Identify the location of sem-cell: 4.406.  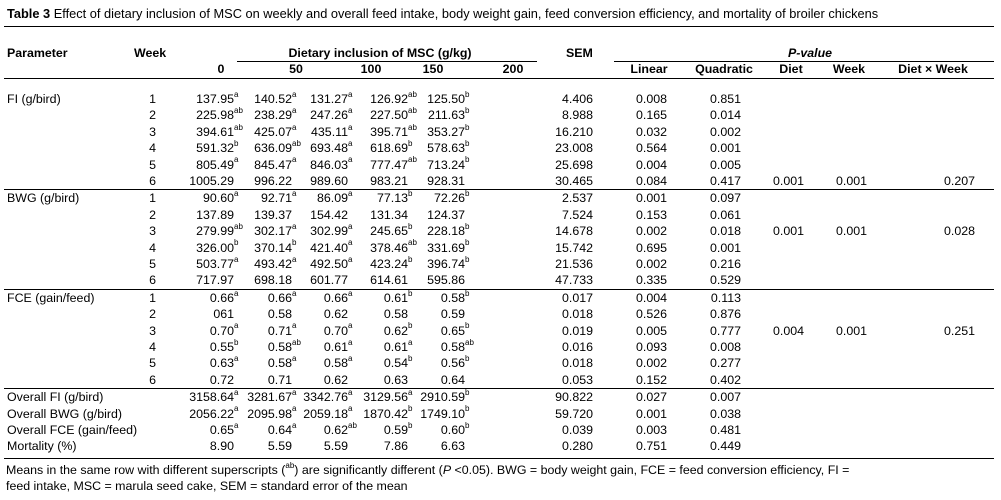
(577, 99).